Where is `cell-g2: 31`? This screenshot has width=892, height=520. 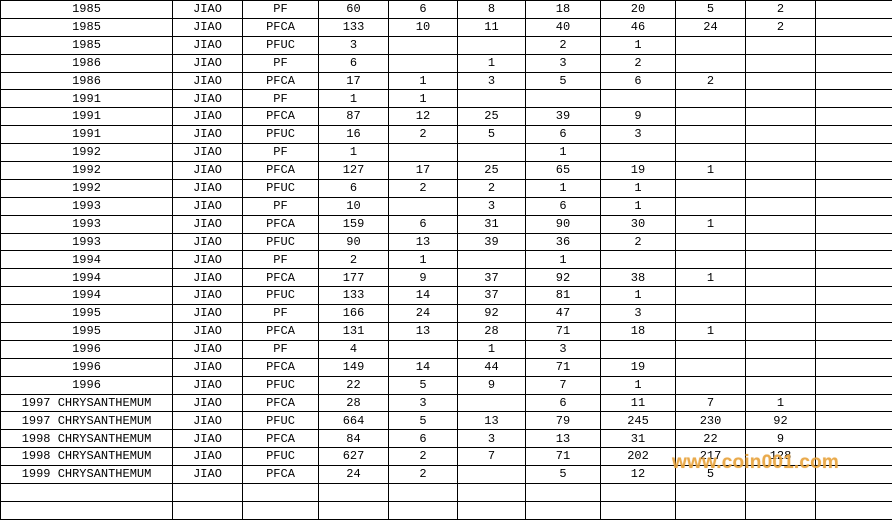
cell-g2: 31 is located at coordinates (492, 224).